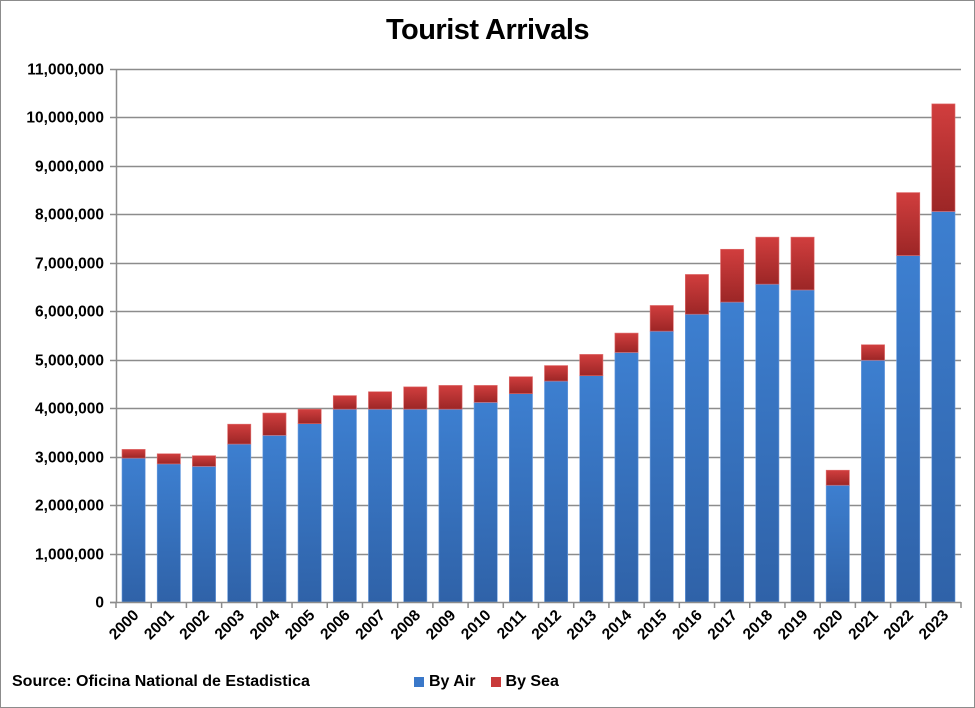 This screenshot has height=708, width=975. I want to click on bar-by-sea-2020, so click(837, 477).